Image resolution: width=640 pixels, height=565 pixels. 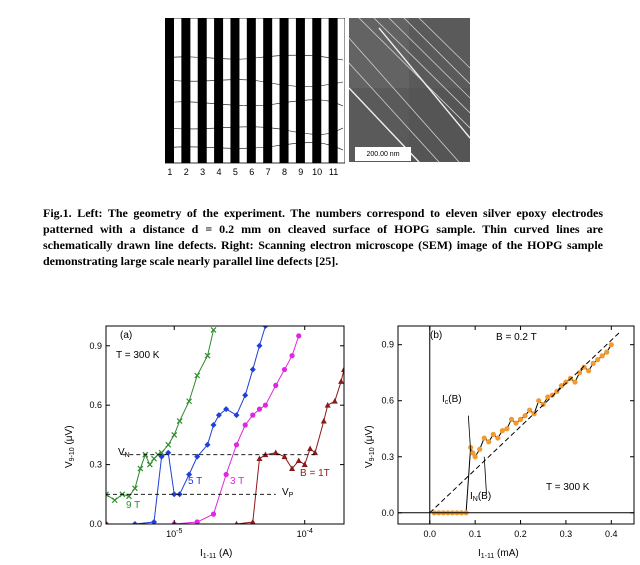 I want to click on series-5t-label: 5 T, so click(x=195, y=481).